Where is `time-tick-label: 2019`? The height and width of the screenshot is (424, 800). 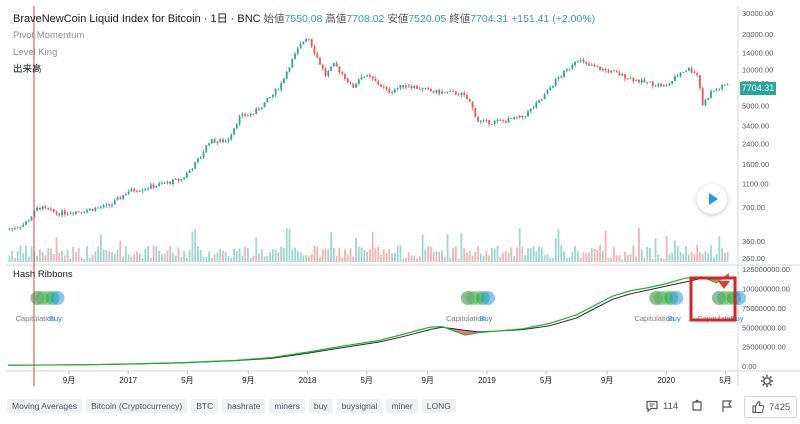 time-tick-label: 2019 is located at coordinates (487, 380).